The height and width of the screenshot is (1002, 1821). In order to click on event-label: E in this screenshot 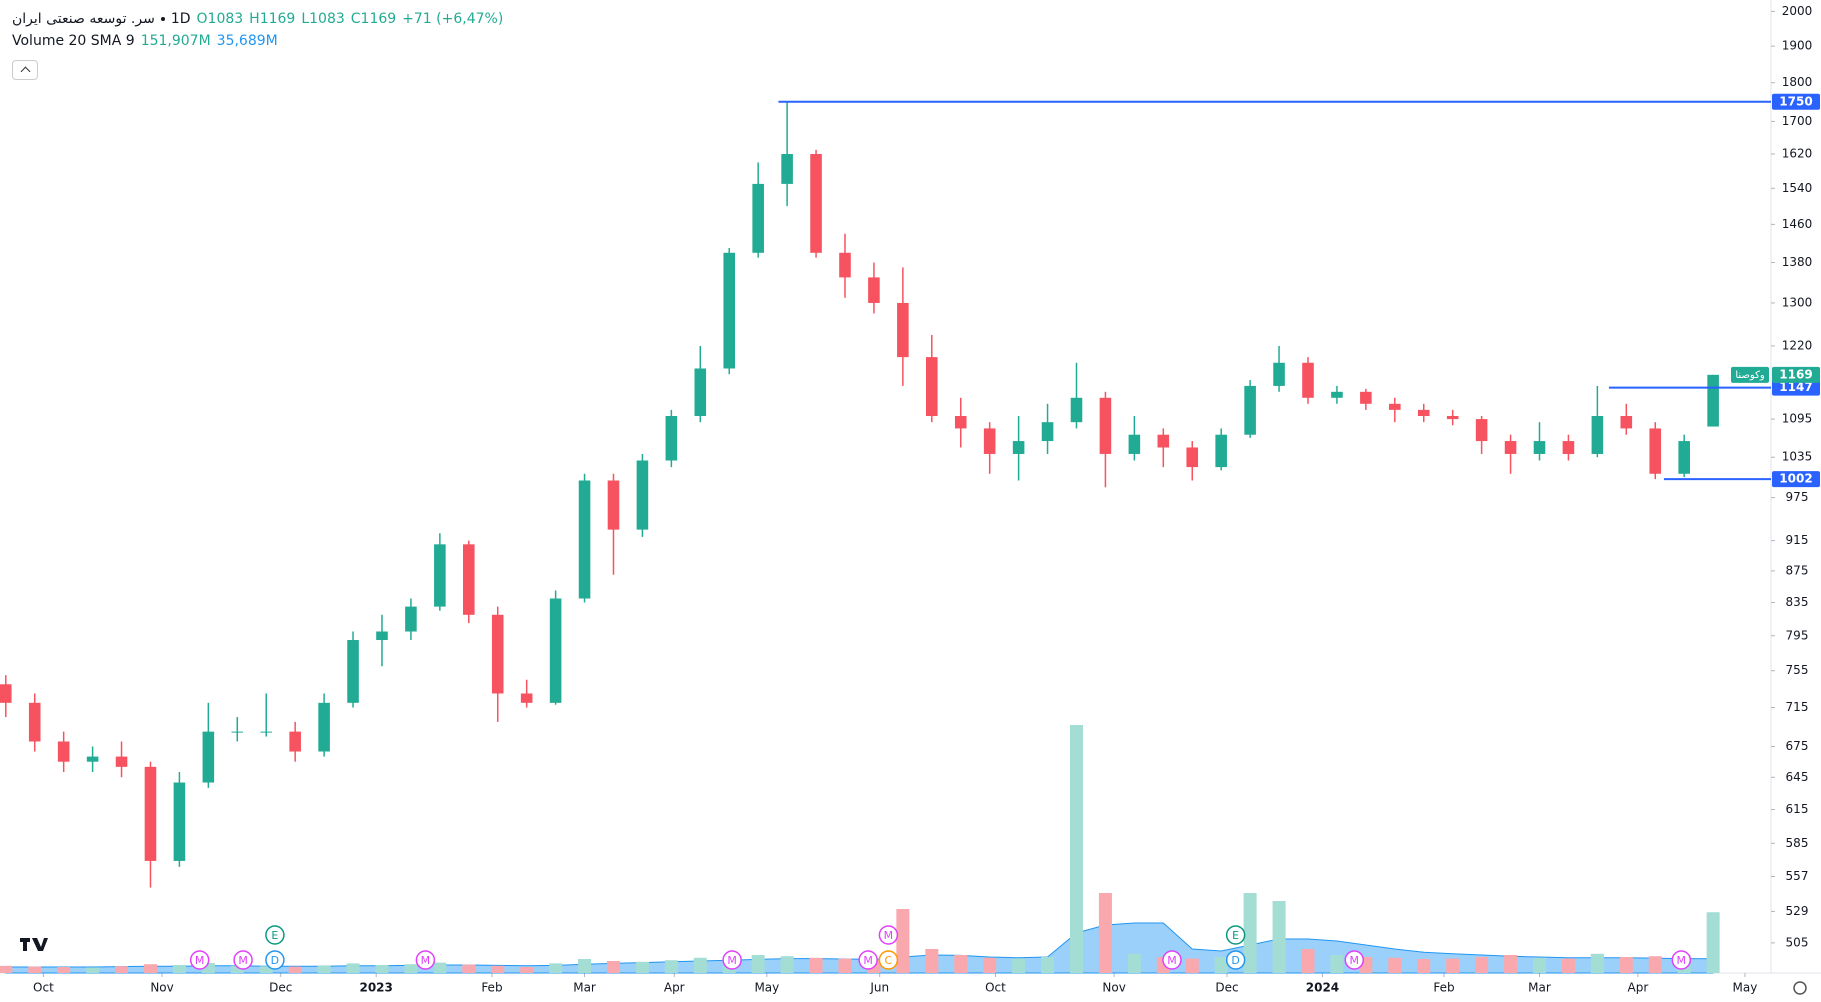, I will do `click(274, 935)`.